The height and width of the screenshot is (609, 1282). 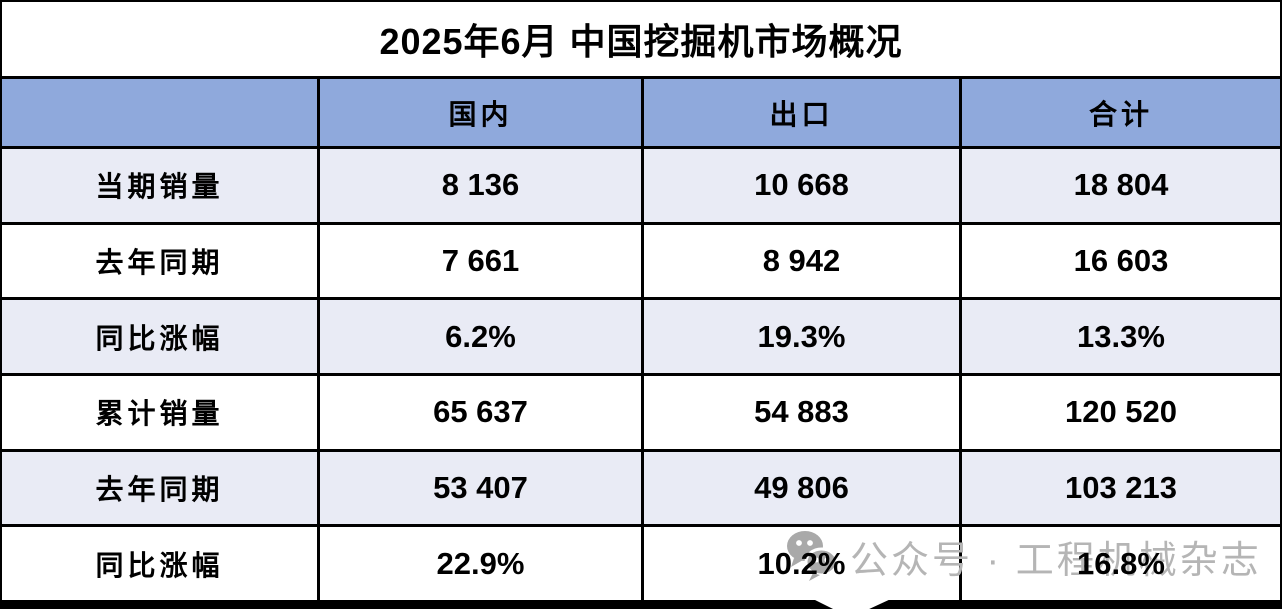 What do you see at coordinates (800, 410) in the screenshot?
I see `table-cell: 54 883` at bounding box center [800, 410].